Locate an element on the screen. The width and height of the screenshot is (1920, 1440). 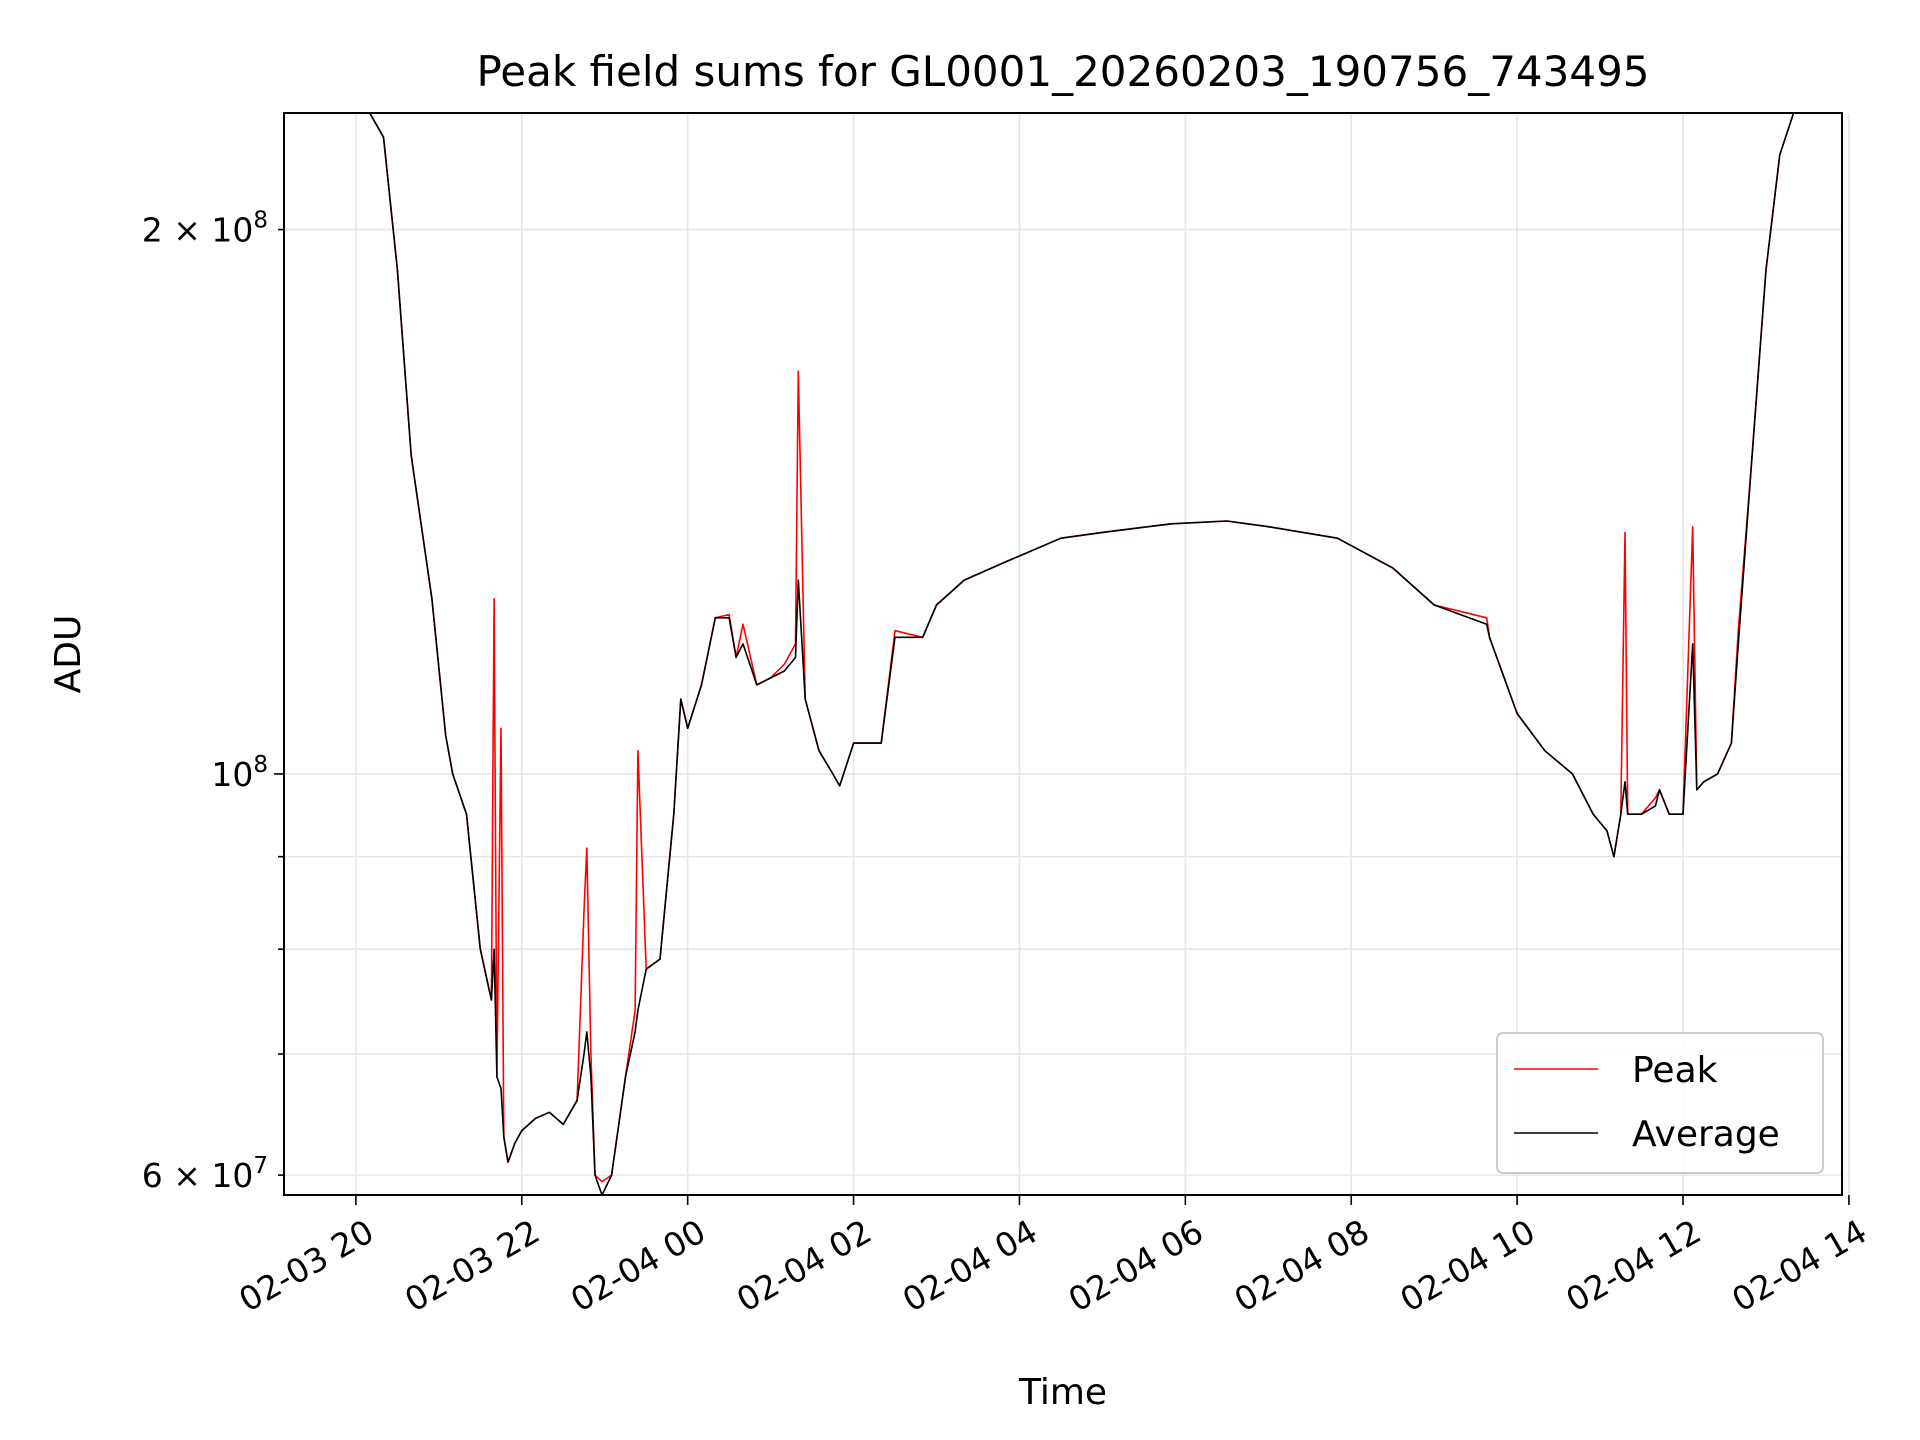
y-axis: 6 × 107 2 × 108 108 is located at coordinates (213, 701).